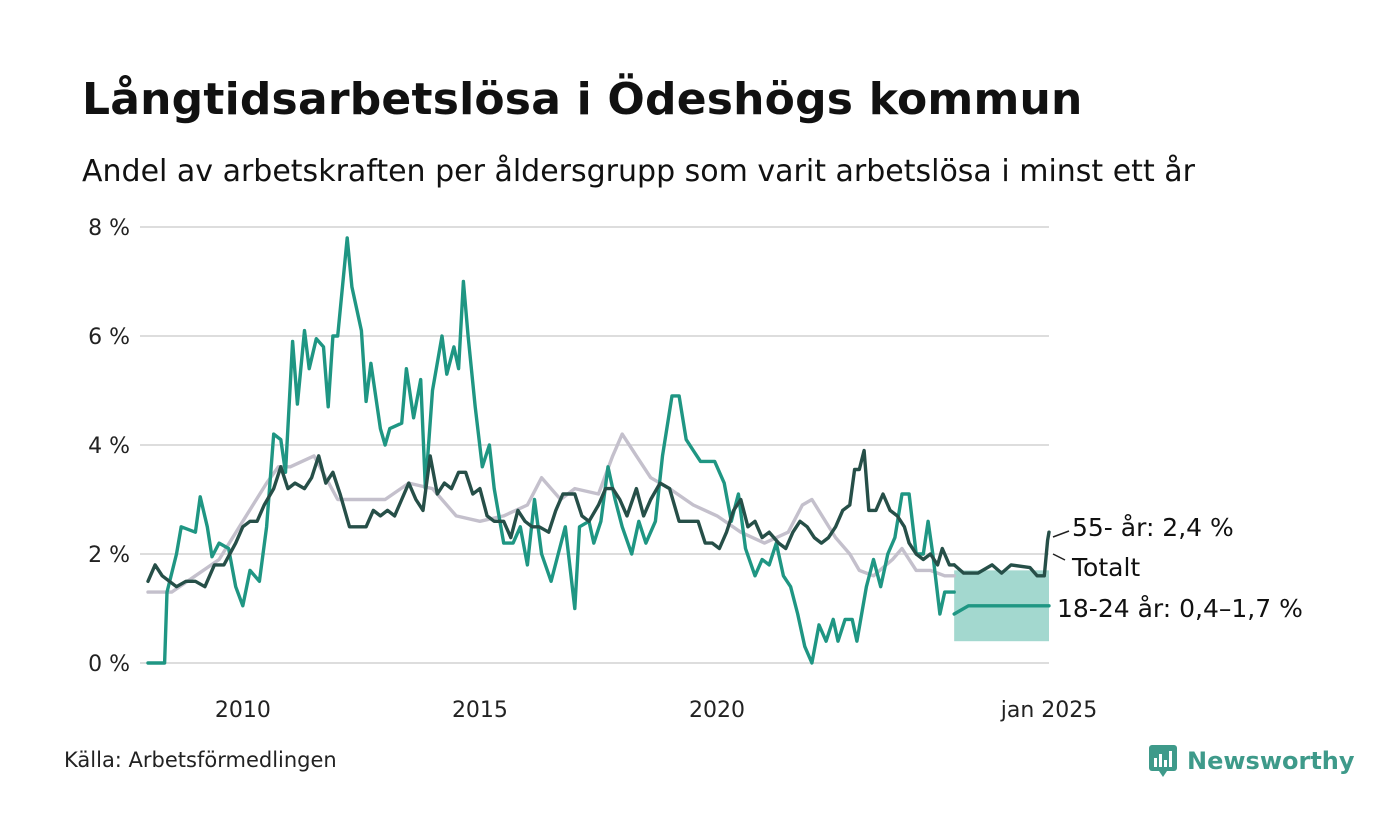 The width and height of the screenshot is (1400, 840). Describe the element at coordinates (109, 337) in the screenshot. I see `y-tick-label: 6 %` at that location.